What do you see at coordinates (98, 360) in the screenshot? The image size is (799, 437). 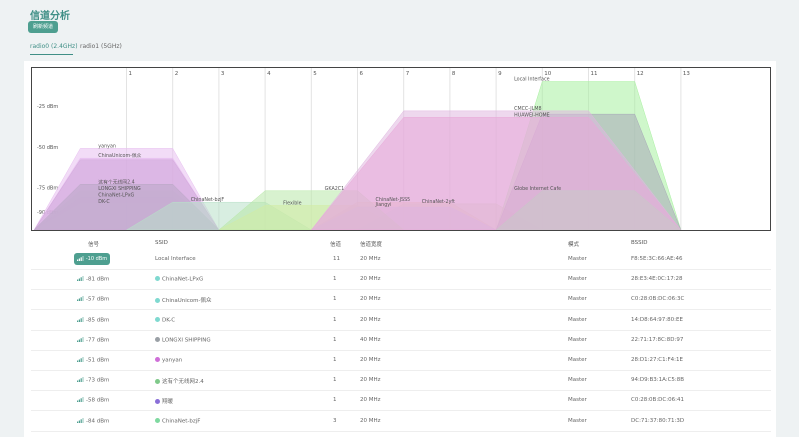 I see `signal-value: -51 dBm` at bounding box center [98, 360].